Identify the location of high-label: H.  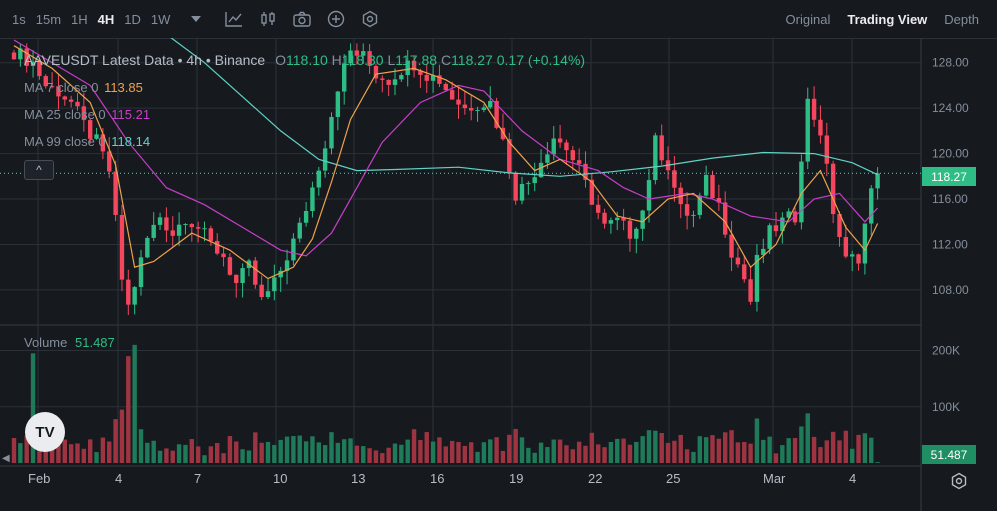
(336, 60).